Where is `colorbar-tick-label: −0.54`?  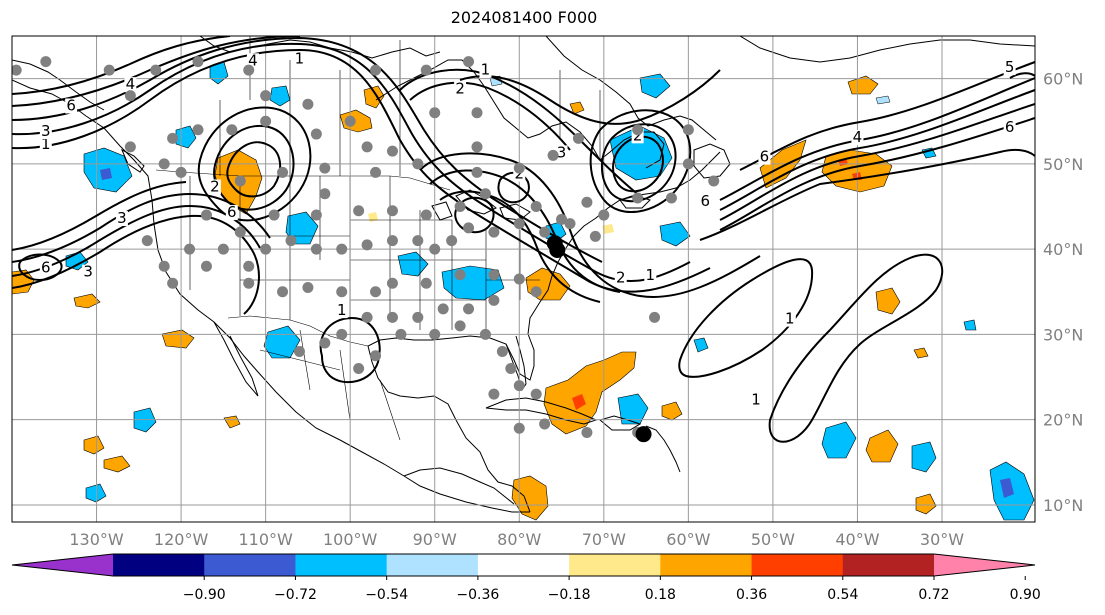
colorbar-tick-label: −0.54 is located at coordinates (386, 595).